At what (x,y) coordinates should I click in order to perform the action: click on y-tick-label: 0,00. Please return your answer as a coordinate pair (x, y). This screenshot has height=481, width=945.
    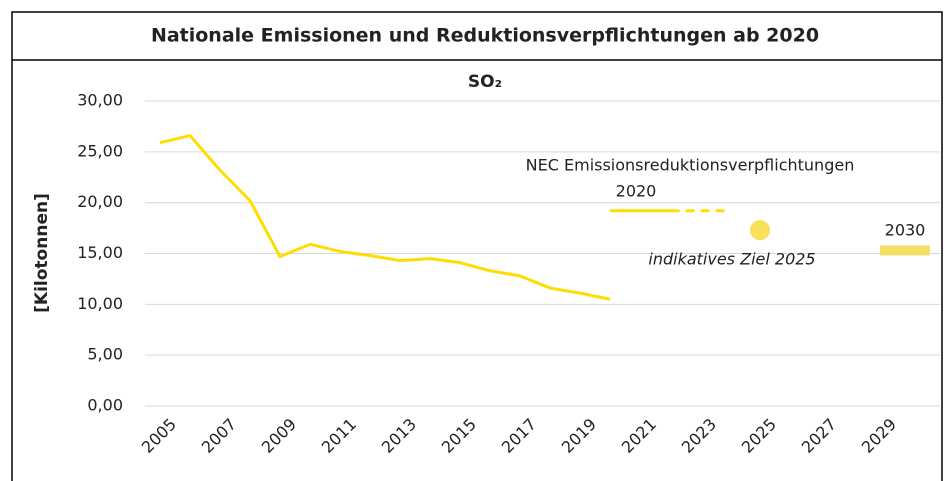
    Looking at the image, I should click on (105, 405).